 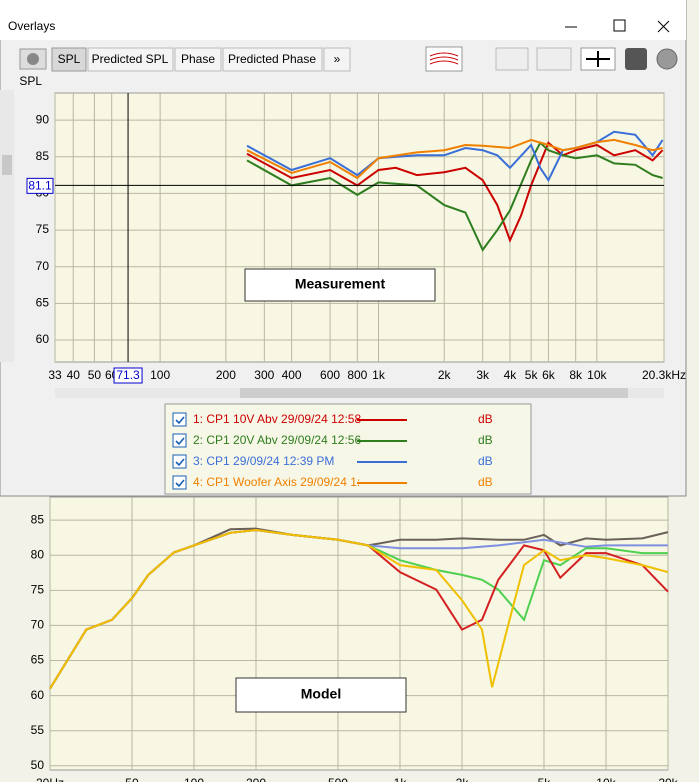 I want to click on y-tick-label: 55, so click(x=38, y=730).